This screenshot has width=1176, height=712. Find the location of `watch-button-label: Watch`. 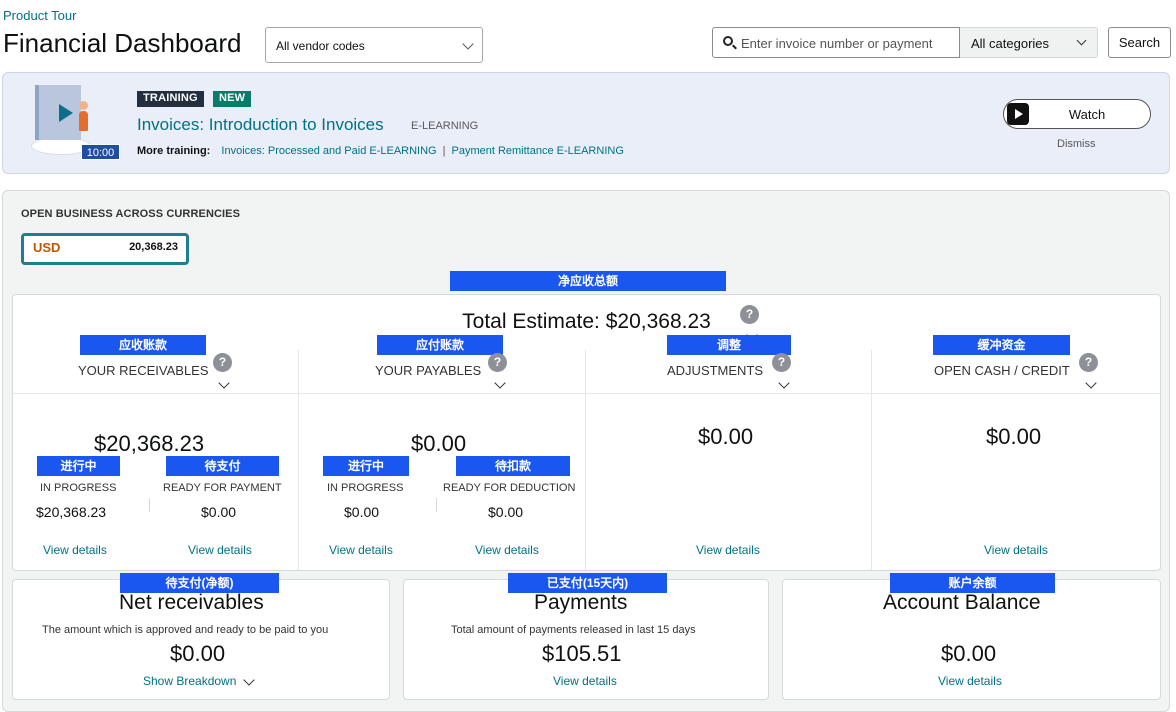

watch-button-label: Watch is located at coordinates (1087, 114).